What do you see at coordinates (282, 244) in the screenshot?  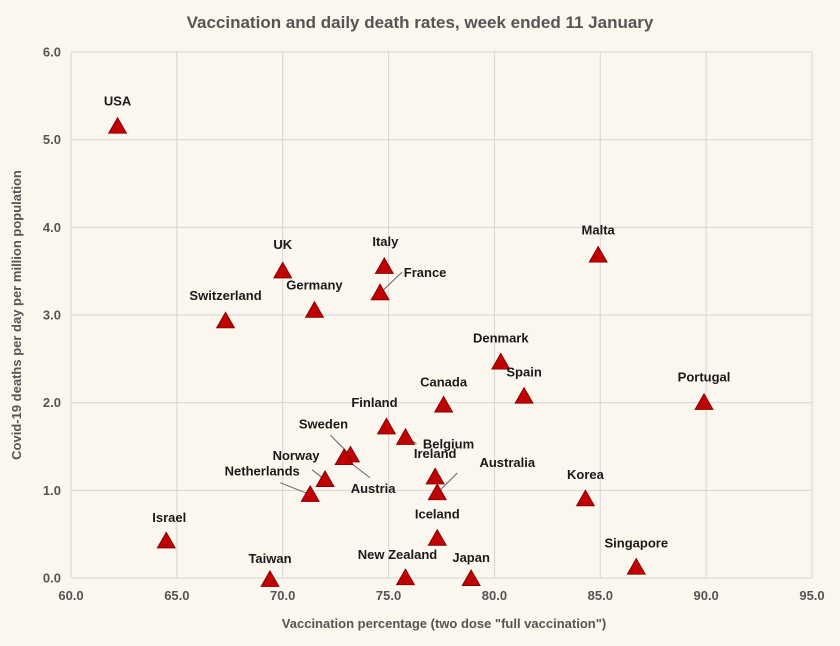 I see `point-label-uk: UK` at bounding box center [282, 244].